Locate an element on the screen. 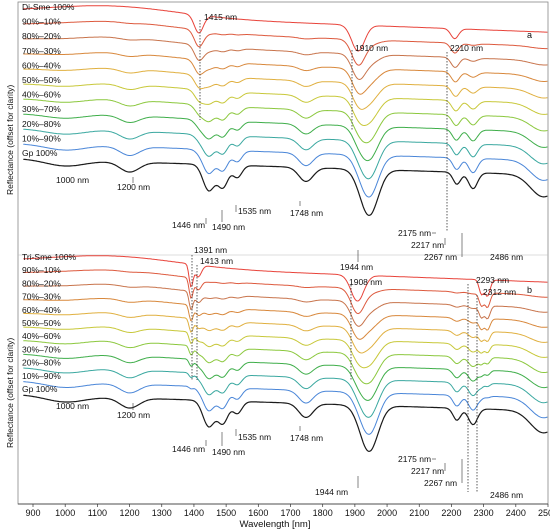  series-label-a-1: 90%–10% is located at coordinates (41, 22).